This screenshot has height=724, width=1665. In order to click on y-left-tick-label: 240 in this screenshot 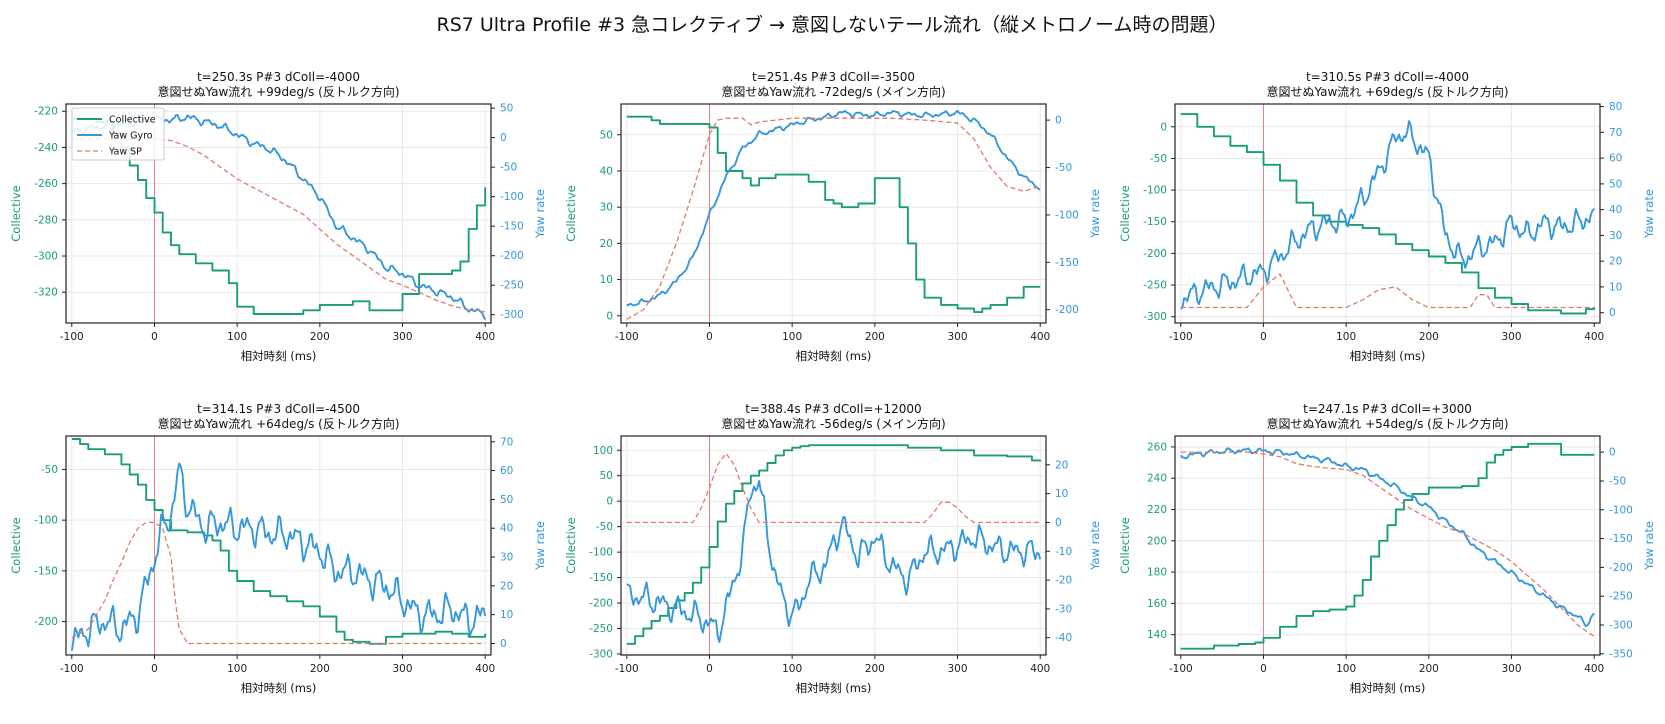, I will do `click(1157, 479)`.